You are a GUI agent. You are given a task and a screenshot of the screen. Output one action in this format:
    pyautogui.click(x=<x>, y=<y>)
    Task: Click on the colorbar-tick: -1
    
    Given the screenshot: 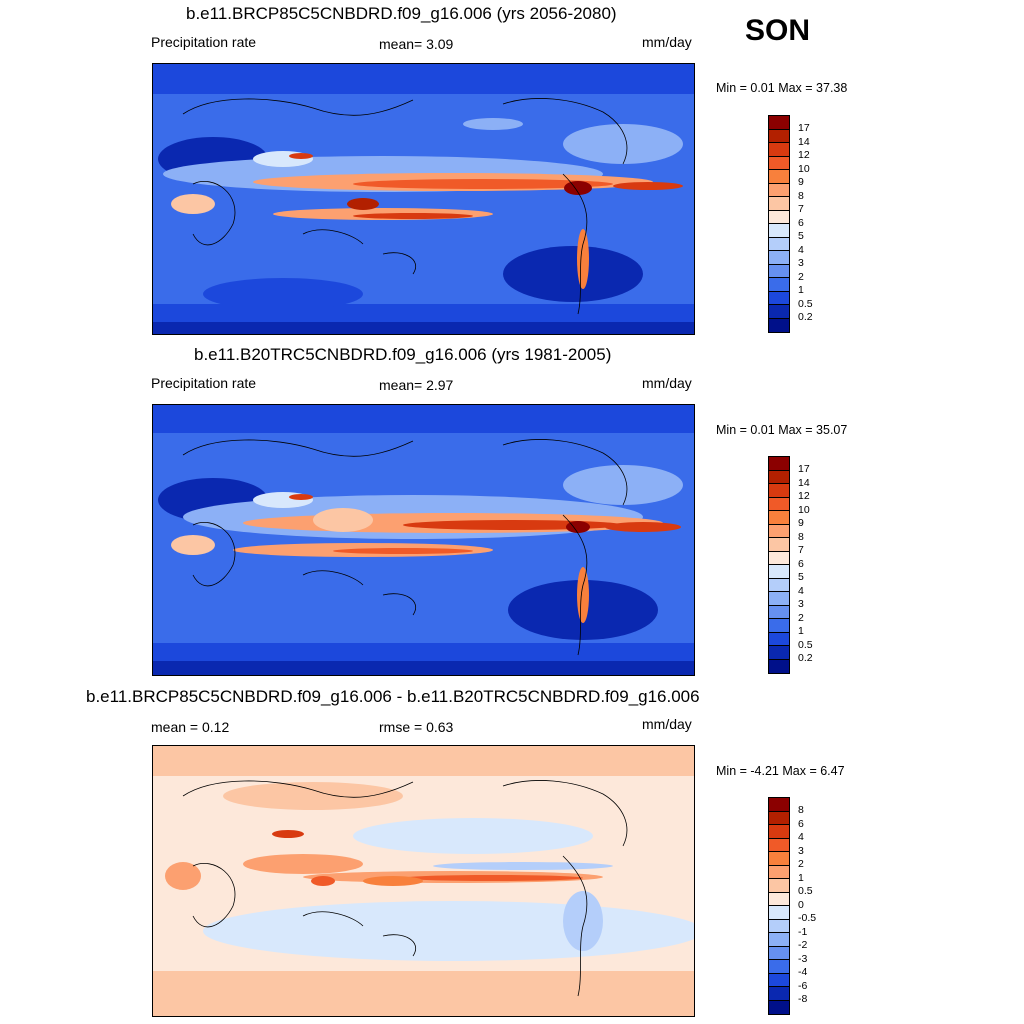 What is the action you would take?
    pyautogui.click(x=803, y=931)
    